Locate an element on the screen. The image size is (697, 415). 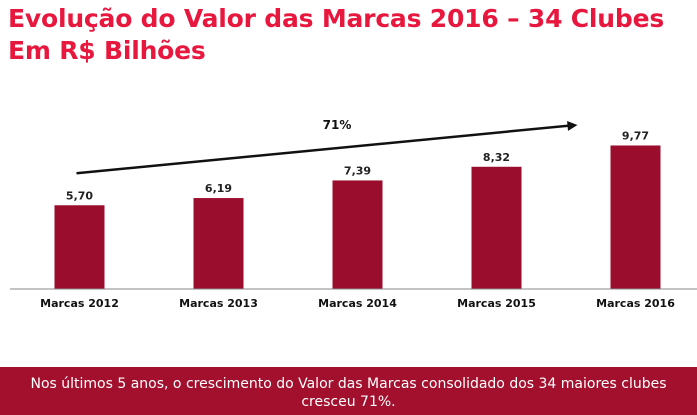
category-label-3: Marcas 2014 is located at coordinates (357, 303).